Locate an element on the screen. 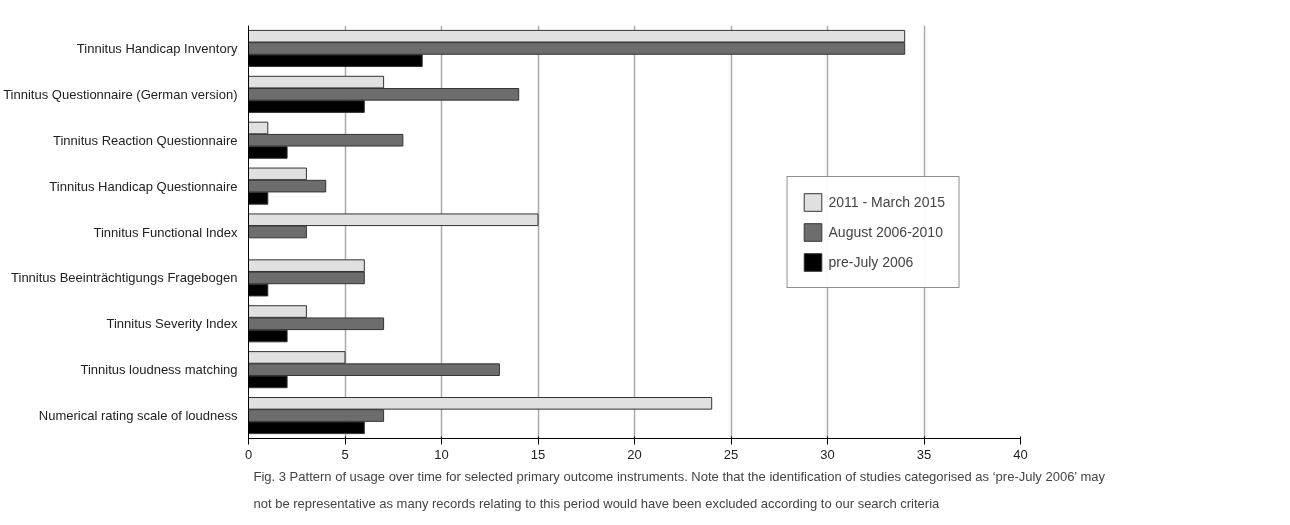  caption: Fig. 3 Pattern of usage over time for selected primary outcome instruments. Note that the identification of studies categorised as ‘pre-July 2006’ may not be representative as many records relating to this period would have been excluded according to our search criteria is located at coordinates (679, 489).